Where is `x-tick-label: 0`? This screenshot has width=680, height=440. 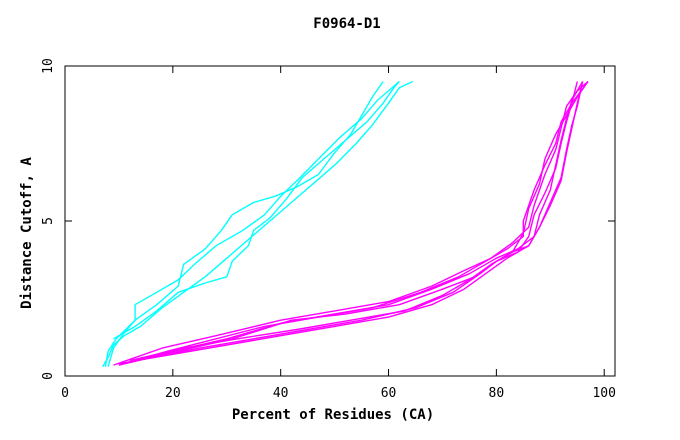
x-tick-label: 0 is located at coordinates (65, 393).